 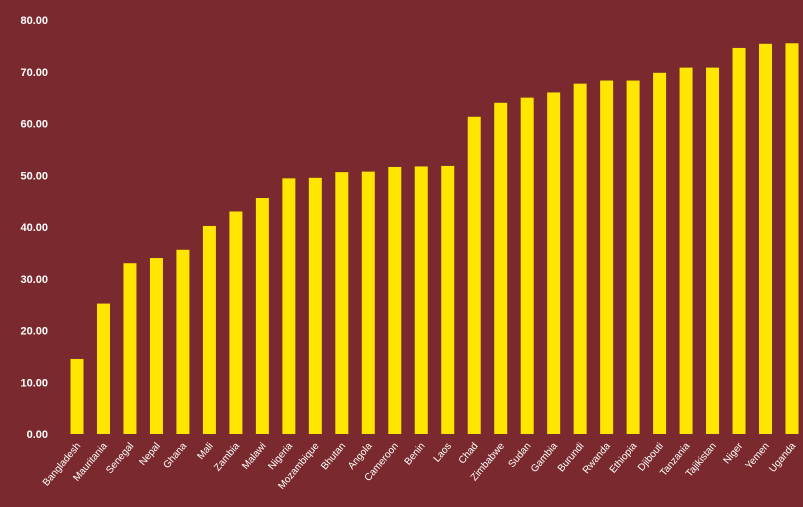 What do you see at coordinates (544, 458) in the screenshot?
I see `x-tick-label: Gambia` at bounding box center [544, 458].